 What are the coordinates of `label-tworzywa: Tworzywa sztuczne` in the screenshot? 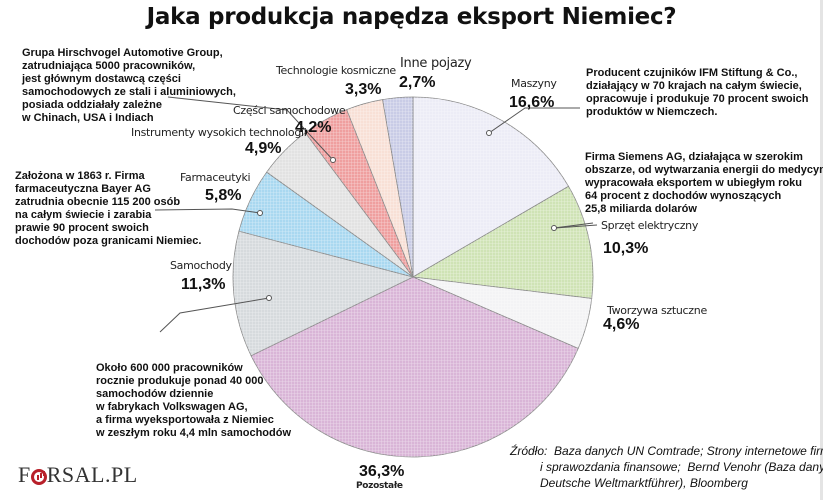 It's located at (657, 310).